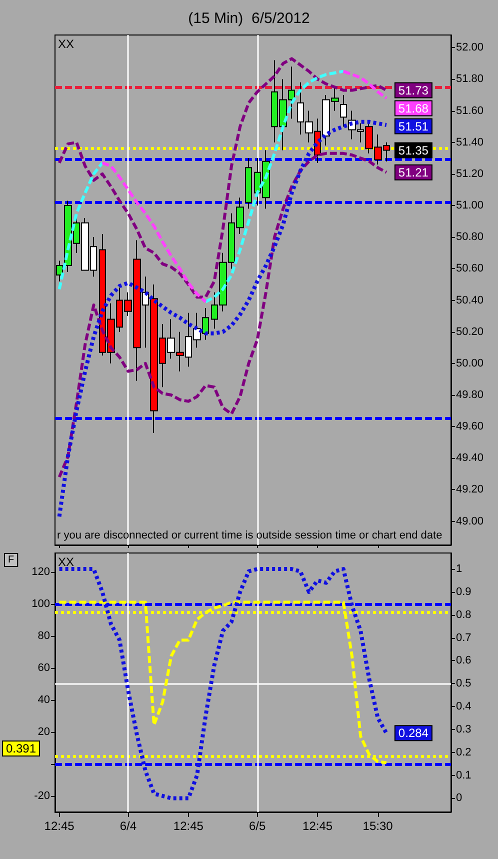 The width and height of the screenshot is (498, 859). I want to click on y2-tick-label: 0.2, so click(464, 752).